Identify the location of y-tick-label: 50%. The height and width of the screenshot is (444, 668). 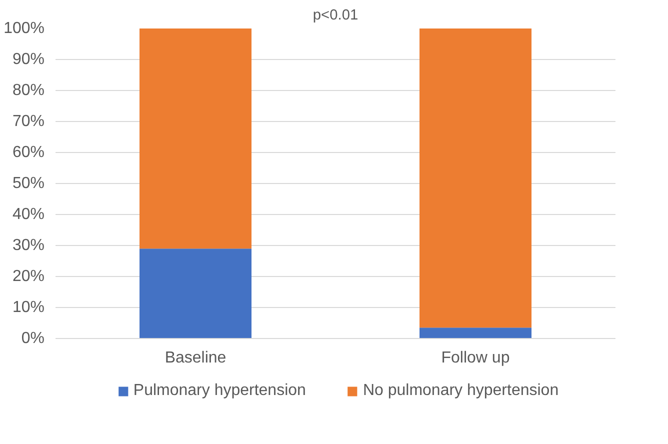
(28, 183).